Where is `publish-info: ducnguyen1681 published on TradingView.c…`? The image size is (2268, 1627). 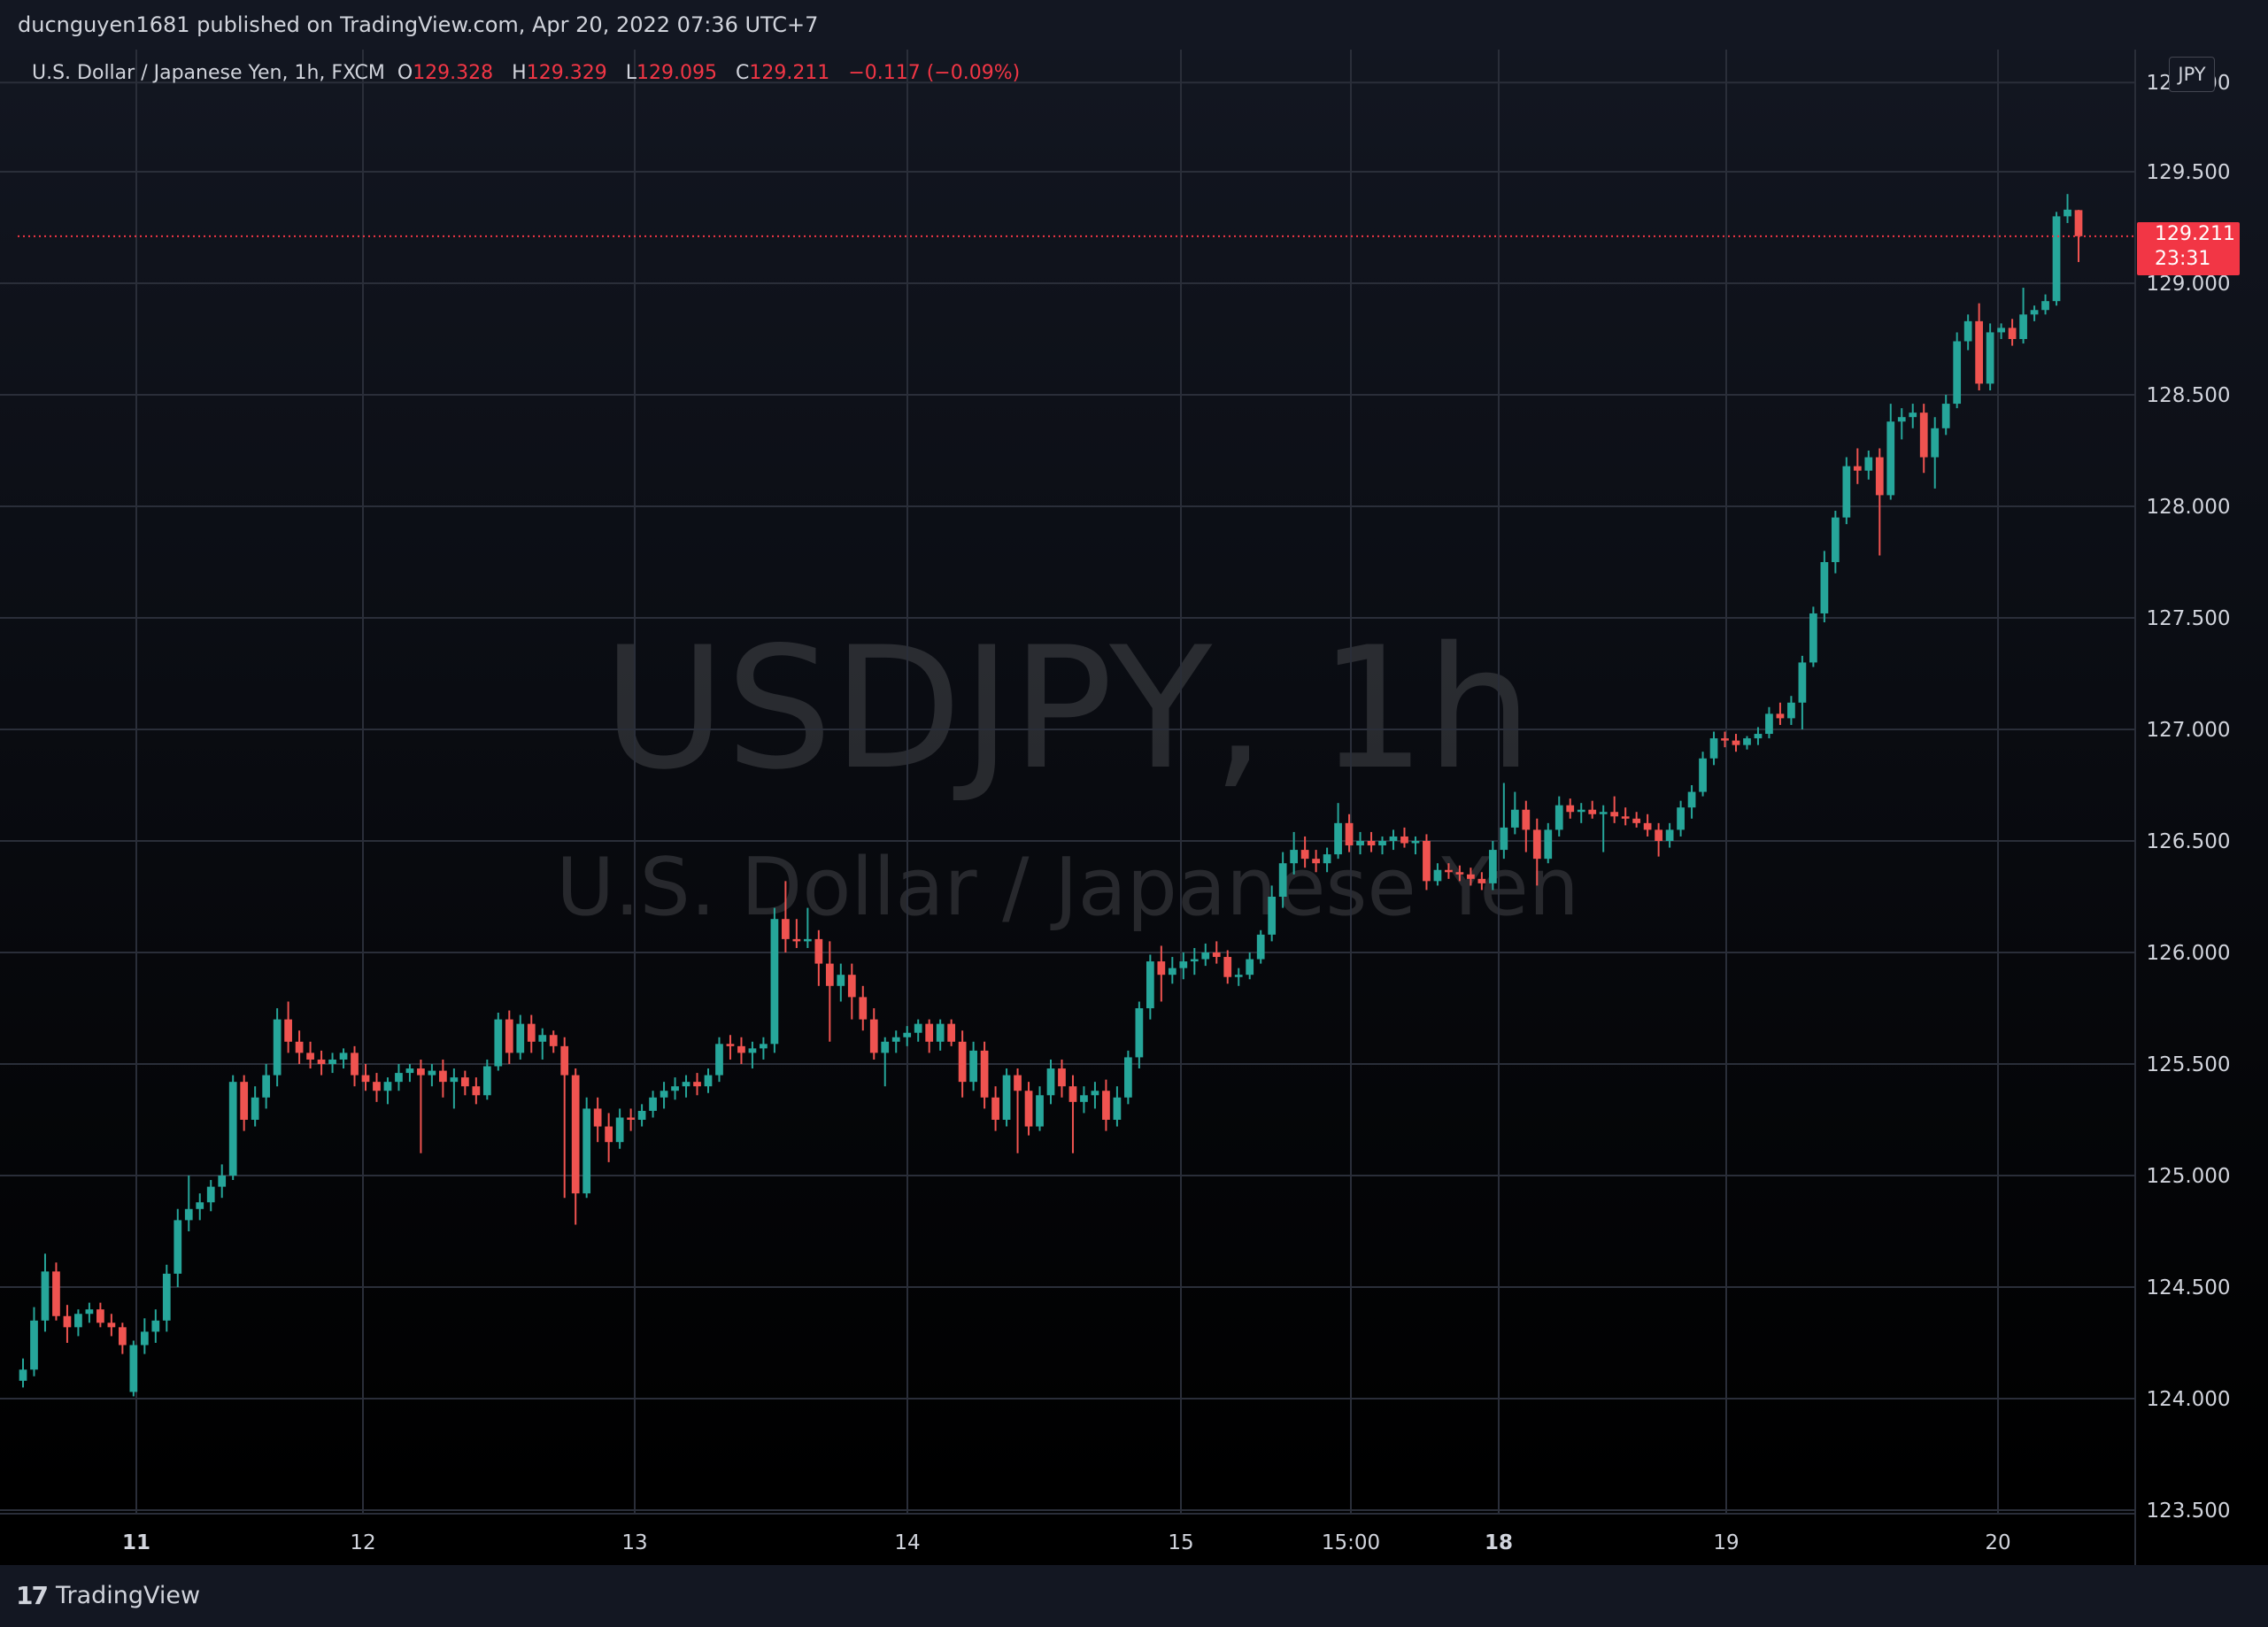
publish-info: ducnguyen1681 published on TradingView.c… is located at coordinates (418, 24).